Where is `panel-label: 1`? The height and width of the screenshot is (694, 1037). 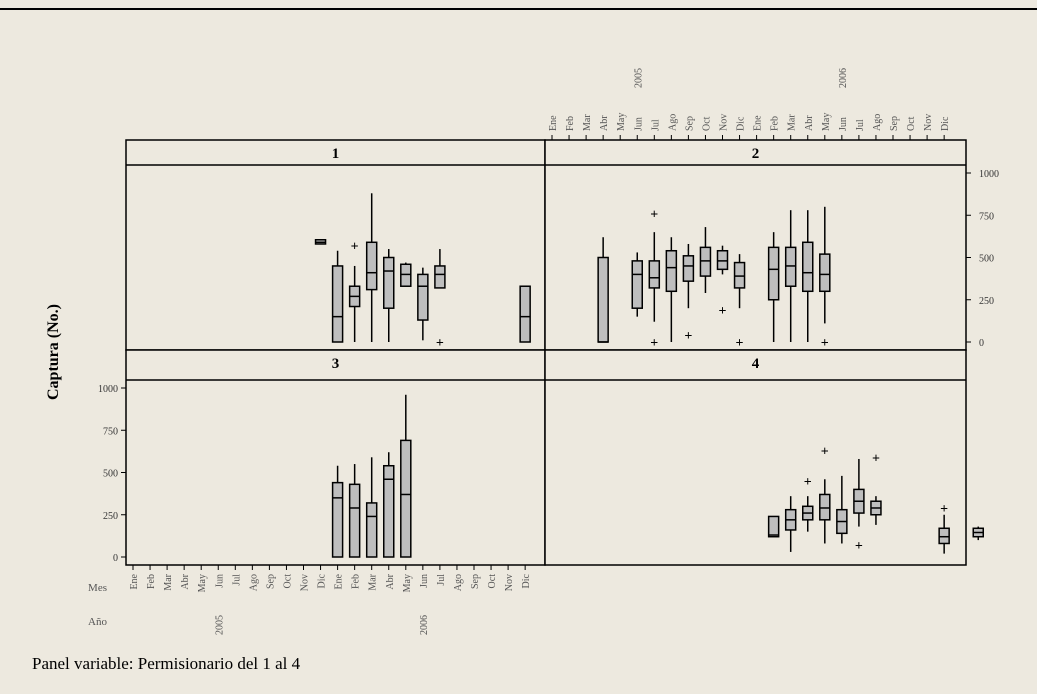 panel-label: 1 is located at coordinates (336, 154).